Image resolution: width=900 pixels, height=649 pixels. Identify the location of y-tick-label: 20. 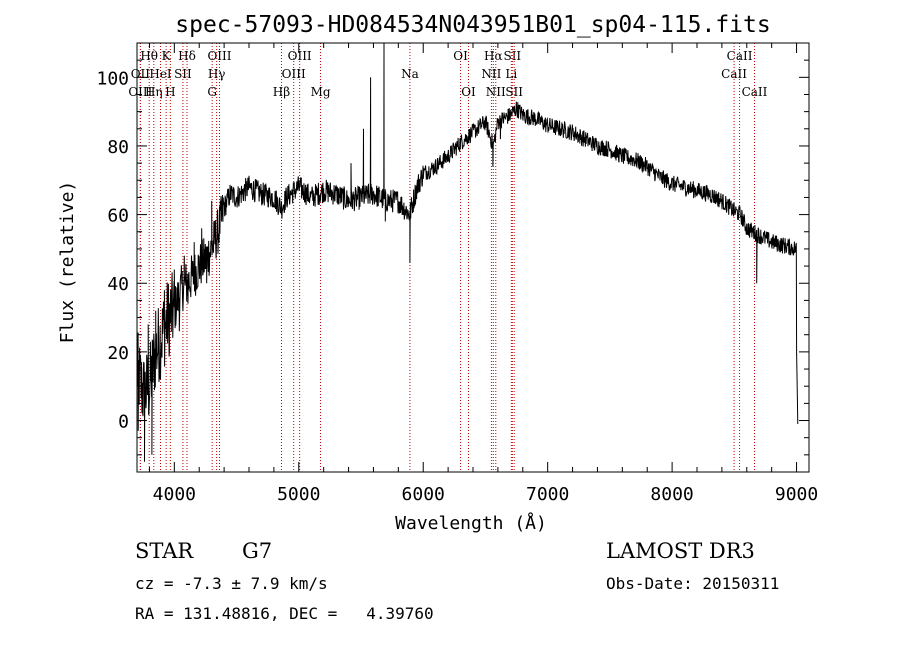
(118, 353).